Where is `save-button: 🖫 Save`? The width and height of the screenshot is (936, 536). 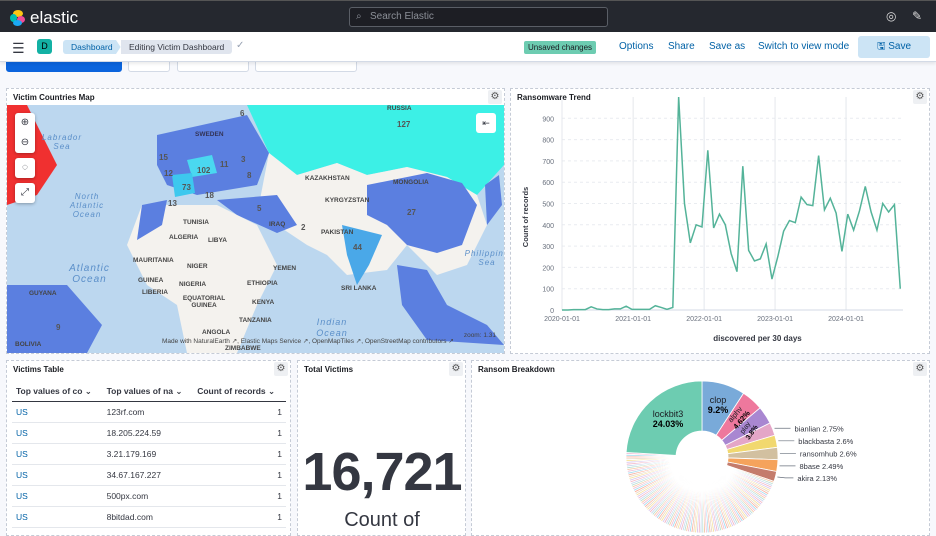
save-button: 🖫 Save is located at coordinates (894, 47).